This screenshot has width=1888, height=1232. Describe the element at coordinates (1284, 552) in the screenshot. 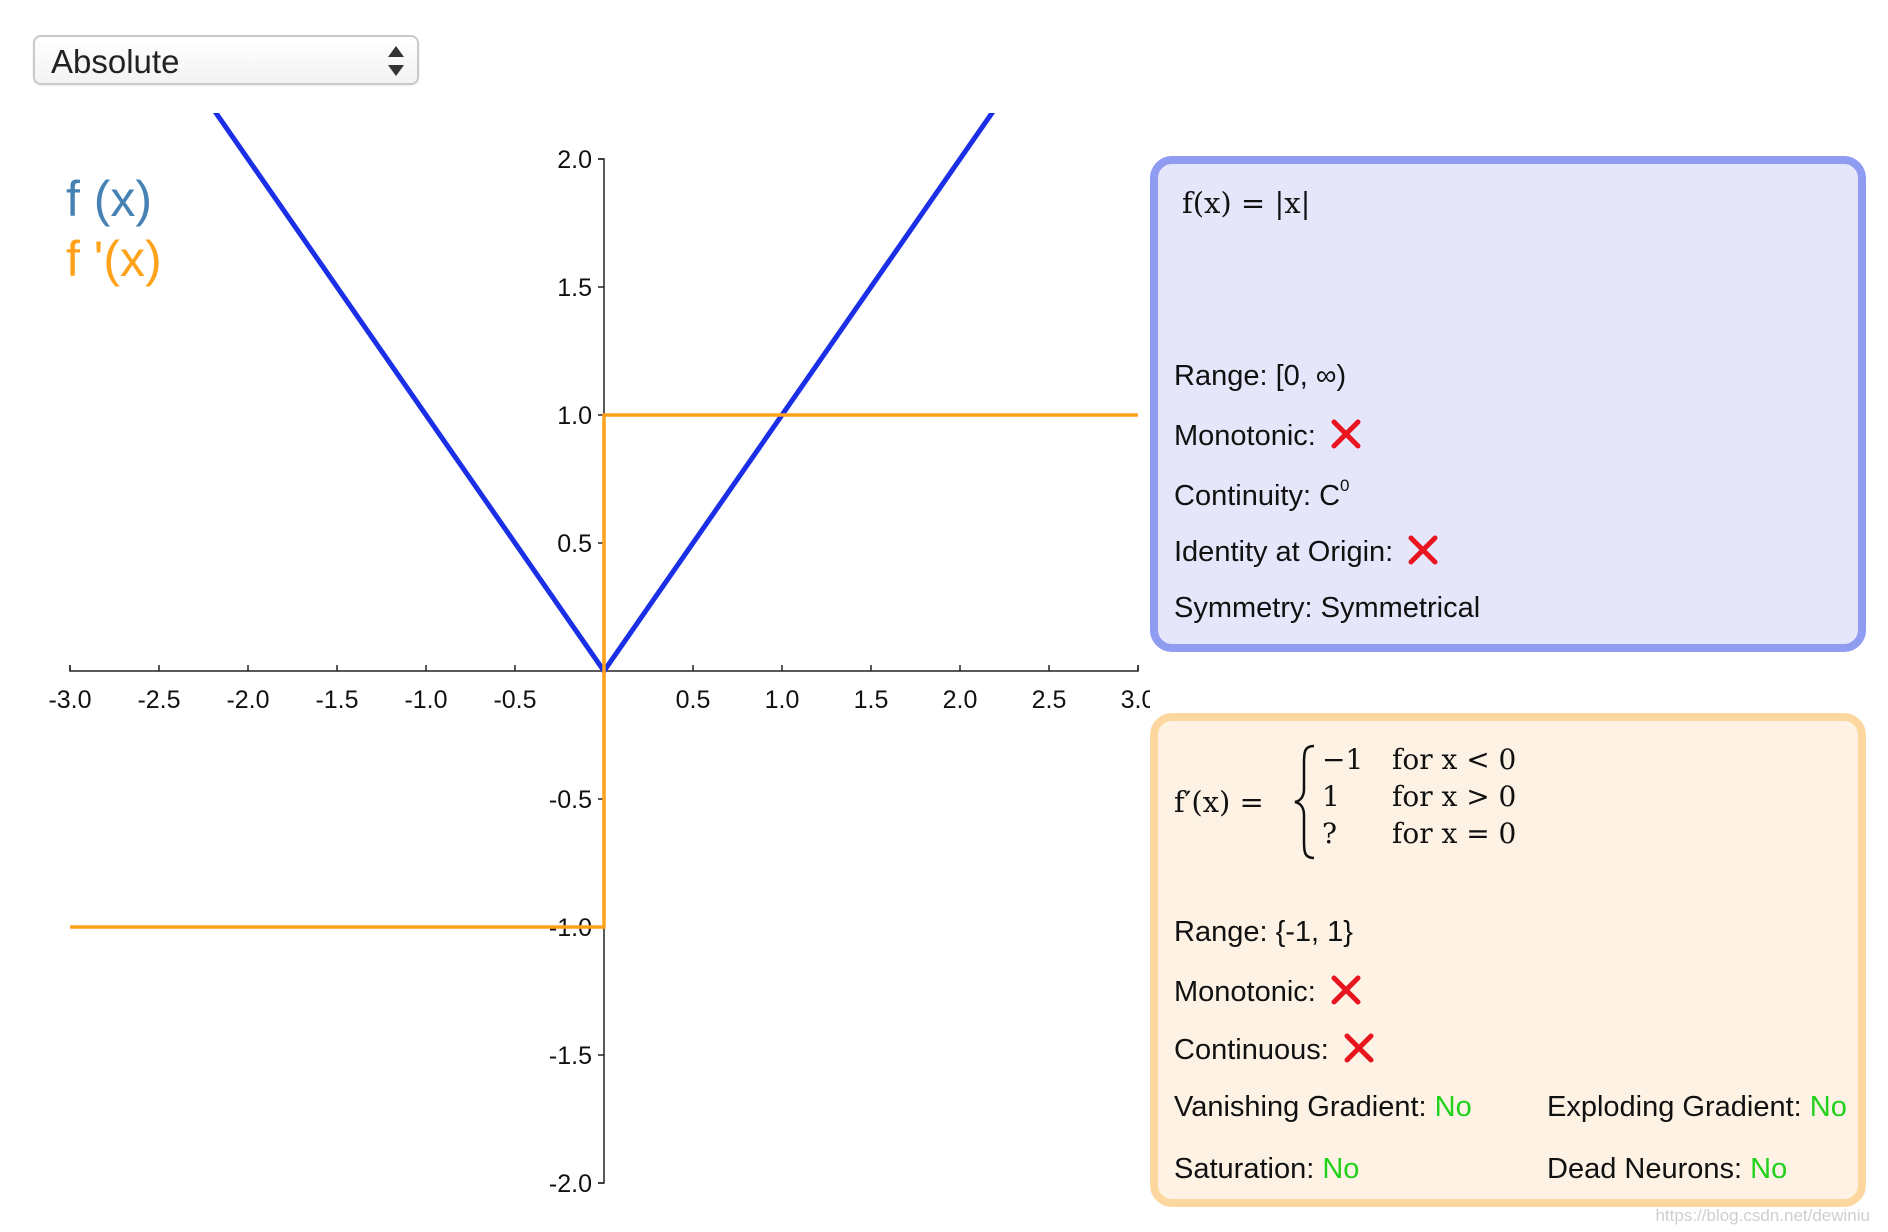

I see `identity-label: Identity at Origin:` at that location.